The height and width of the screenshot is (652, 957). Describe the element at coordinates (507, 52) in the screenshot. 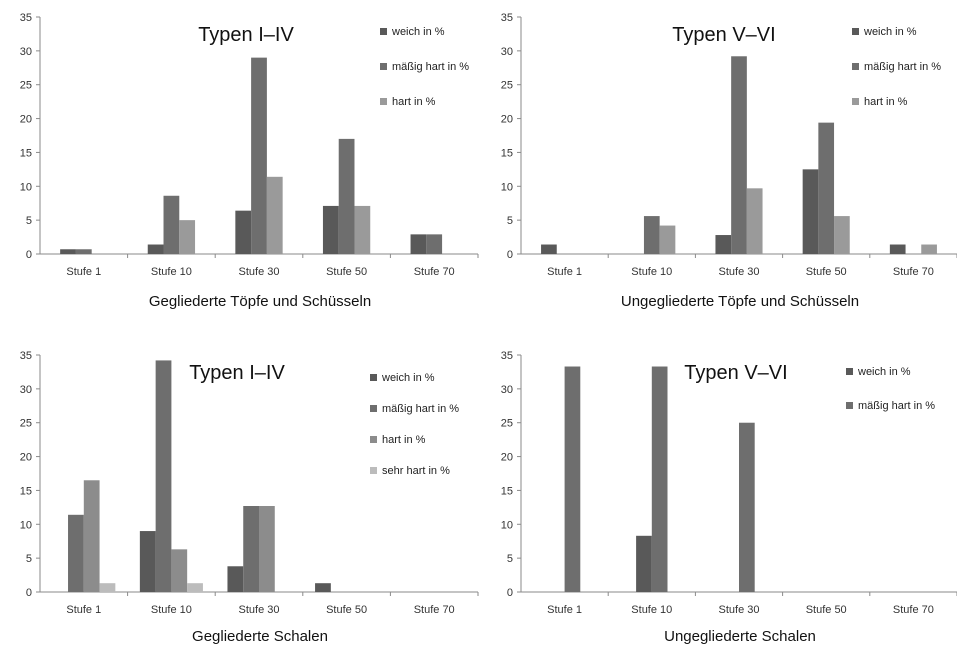

I see `y-tick-label: 30` at that location.